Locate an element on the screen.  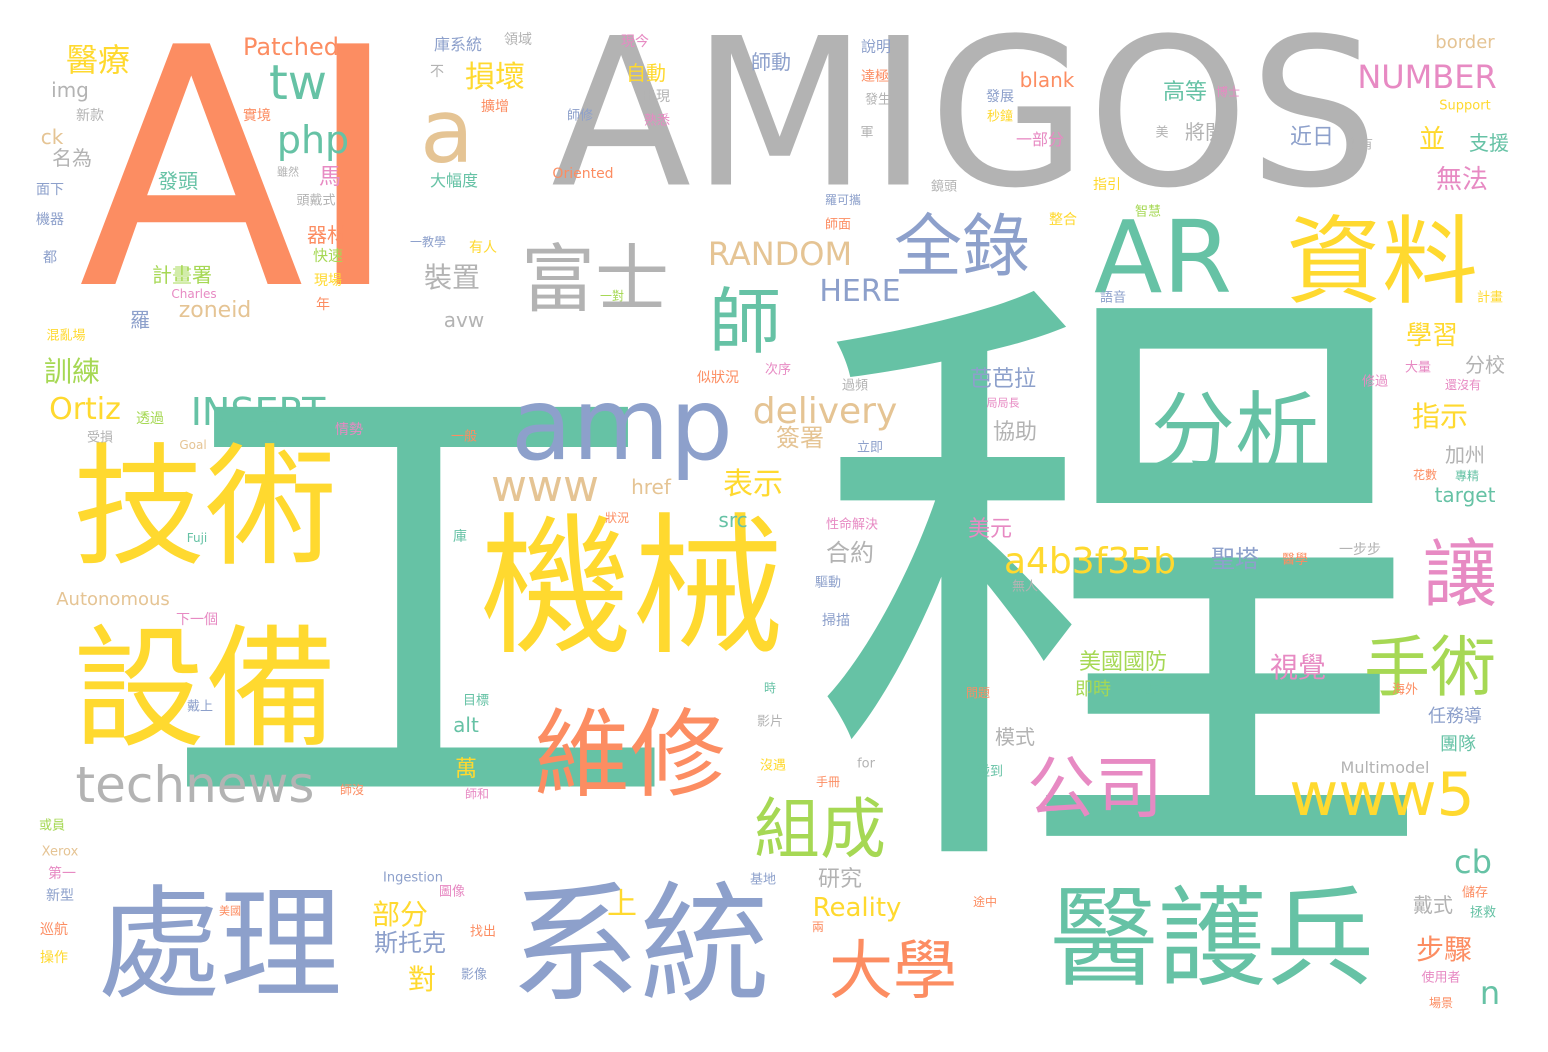
word-shang: 上 is located at coordinates (622, 904).